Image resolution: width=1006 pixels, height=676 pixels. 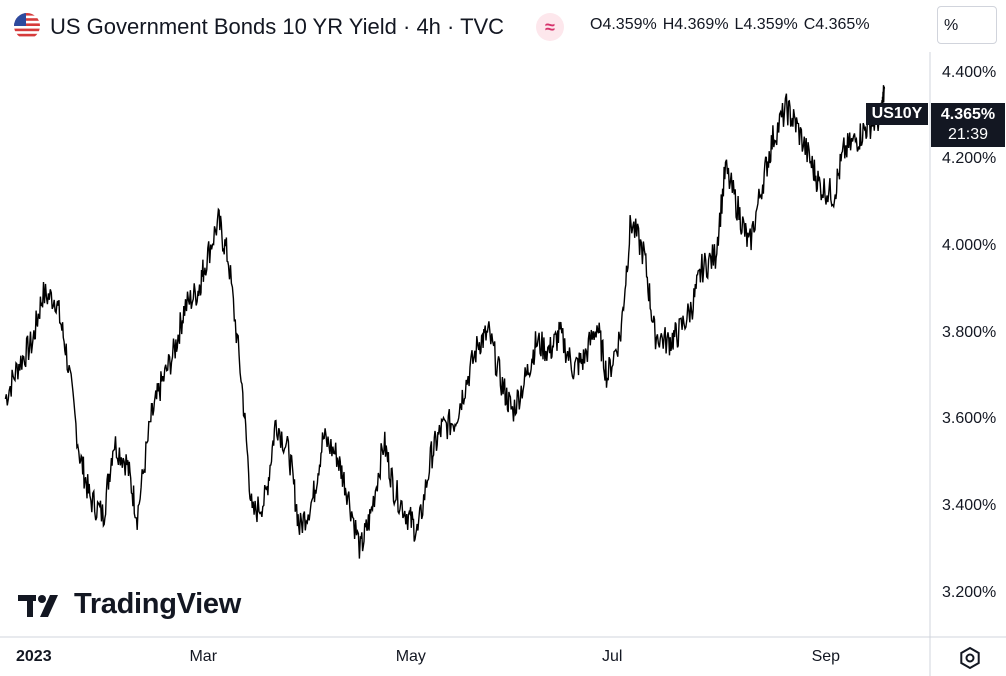 I want to click on percent-scale-button: %, so click(x=967, y=25).